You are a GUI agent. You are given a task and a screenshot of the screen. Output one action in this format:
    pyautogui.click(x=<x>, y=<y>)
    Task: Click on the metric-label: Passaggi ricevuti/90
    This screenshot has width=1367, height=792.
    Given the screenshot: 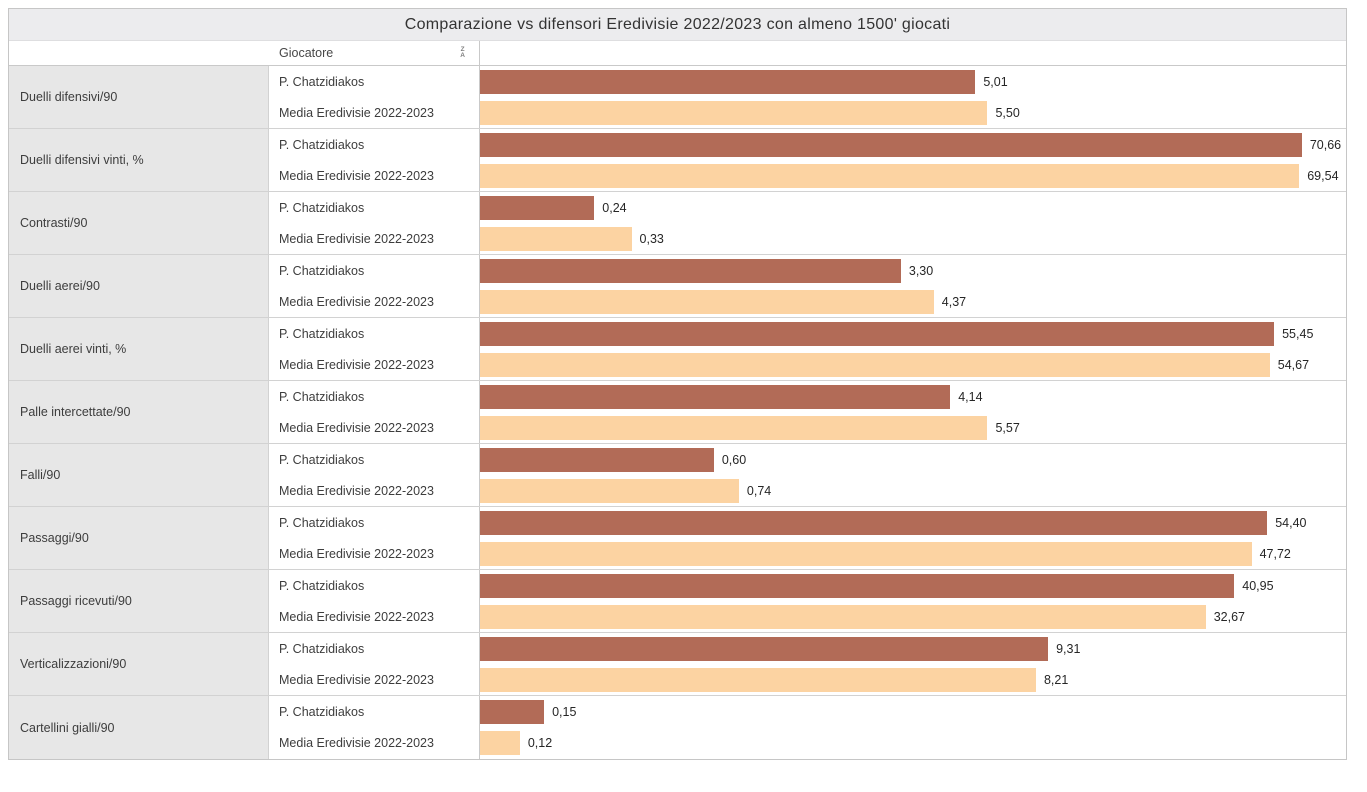 What is the action you would take?
    pyautogui.click(x=139, y=601)
    